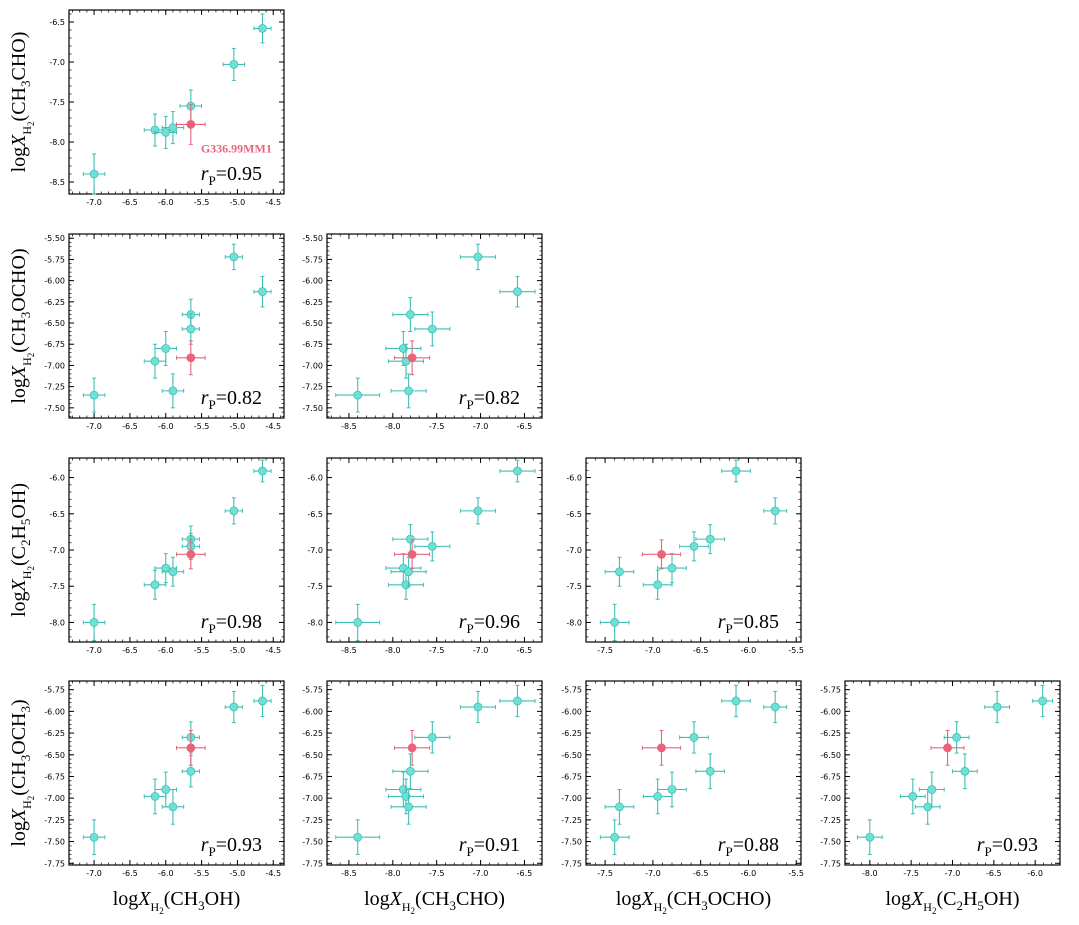 This screenshot has width=1079, height=925. I want to click on x-tick-label: -4.5, so click(273, 426).